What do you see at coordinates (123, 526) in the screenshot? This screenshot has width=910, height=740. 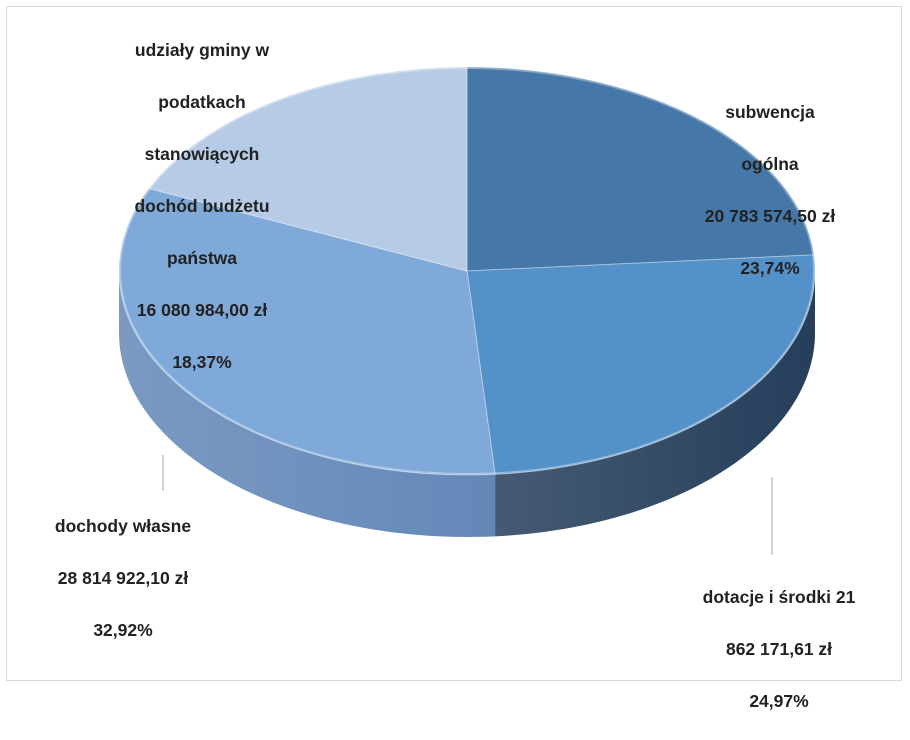 I see `label-line: dochody własne` at bounding box center [123, 526].